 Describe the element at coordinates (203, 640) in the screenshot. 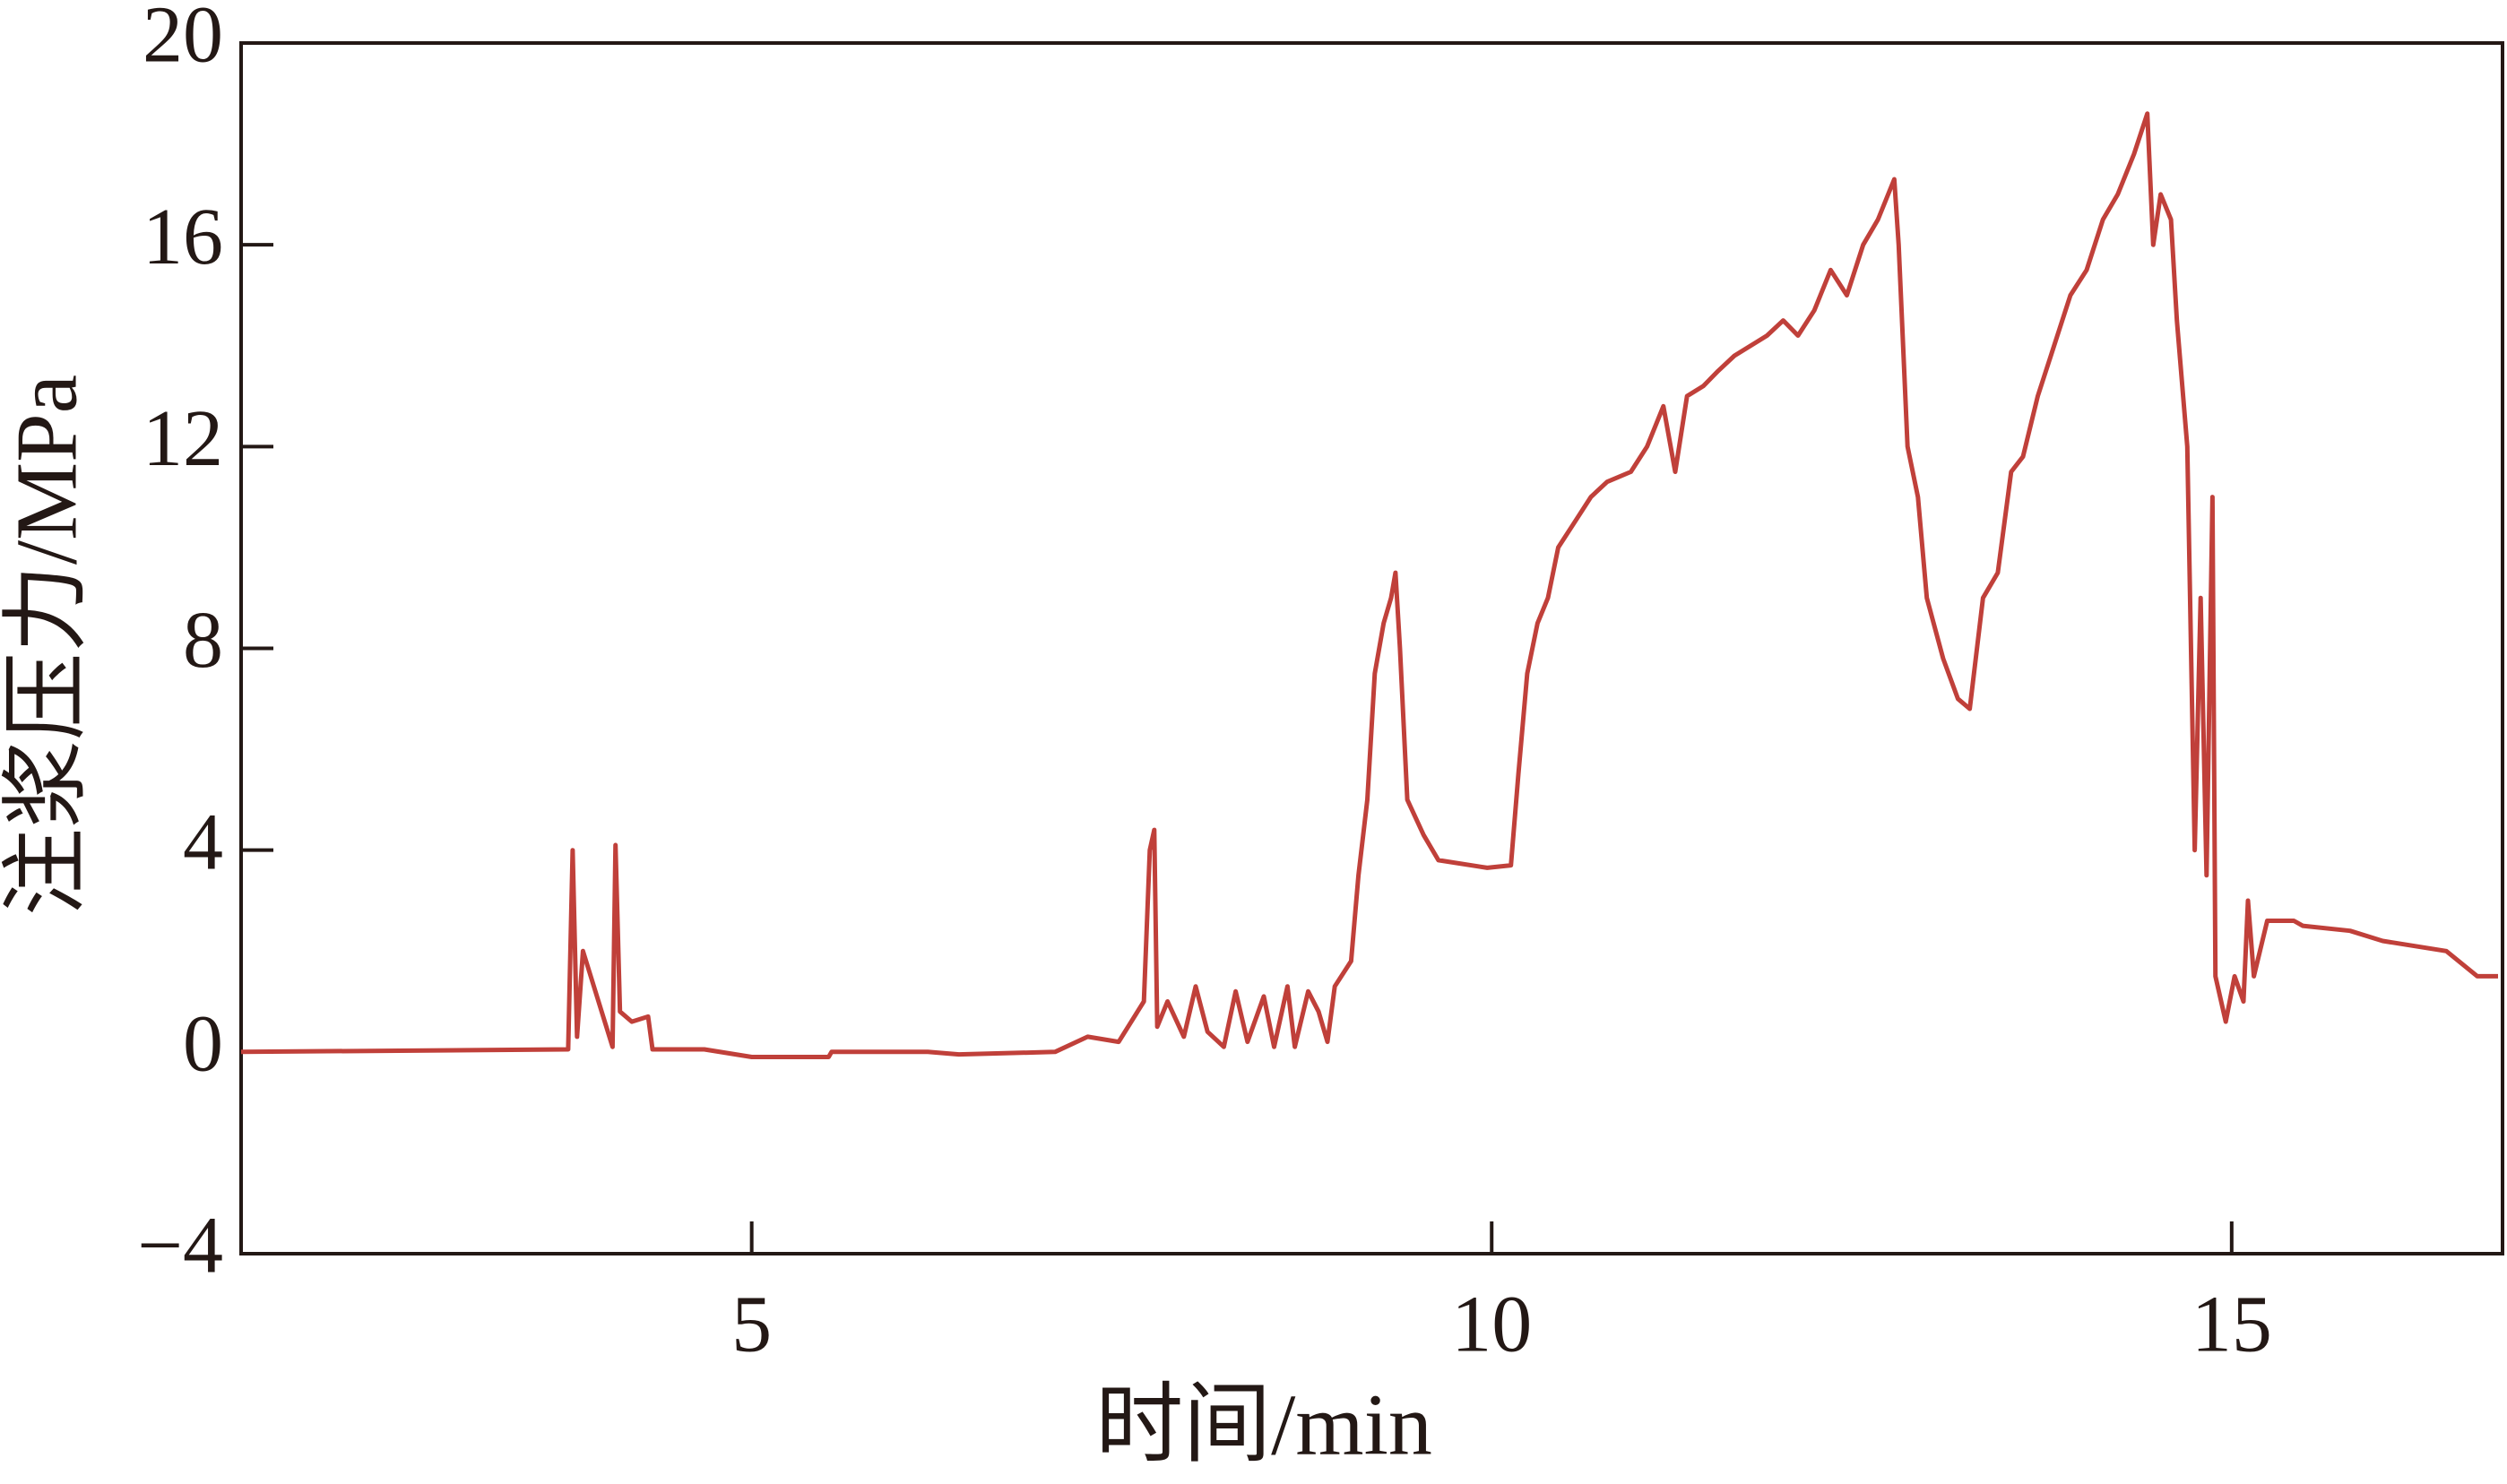

I see `y-tick-label: 8` at that location.